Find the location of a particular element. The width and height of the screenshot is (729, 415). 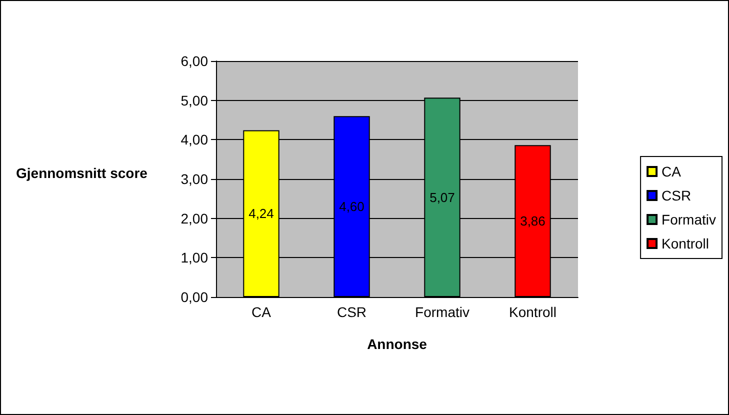

y-tick-label: 1,00 is located at coordinates (194, 258).